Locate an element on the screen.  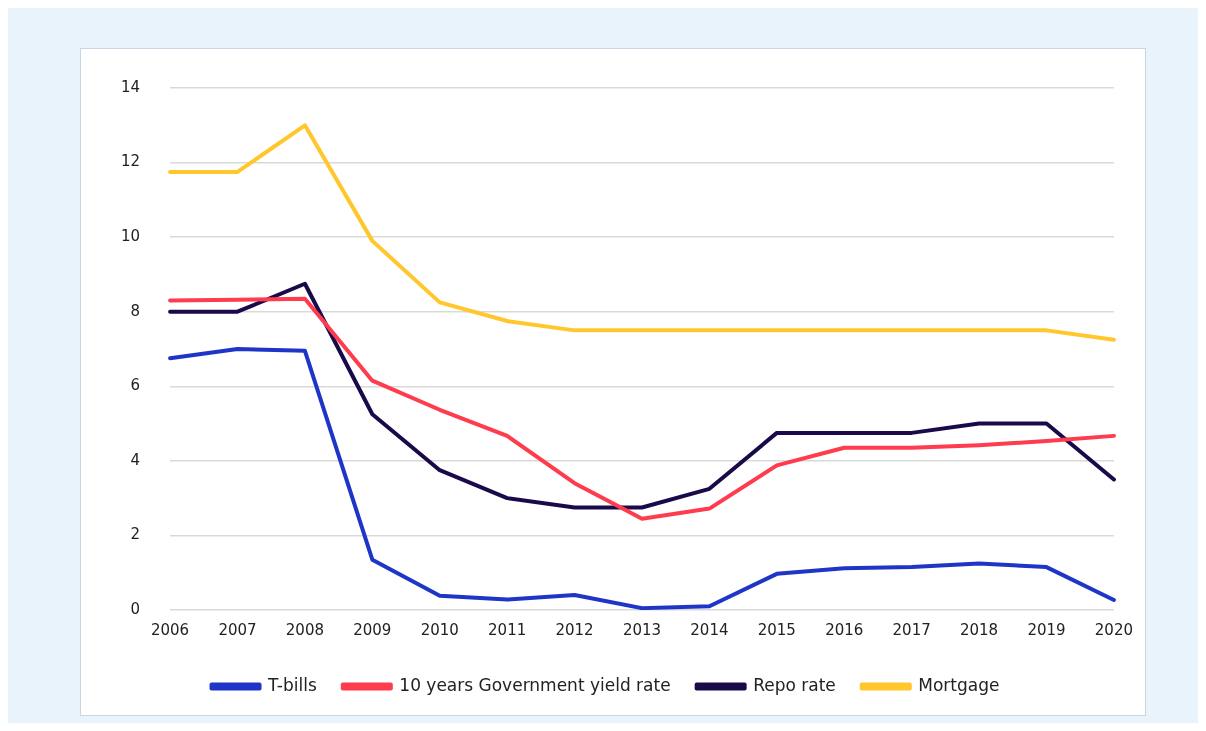
x-tick-label: 2014 is located at coordinates (709, 629).